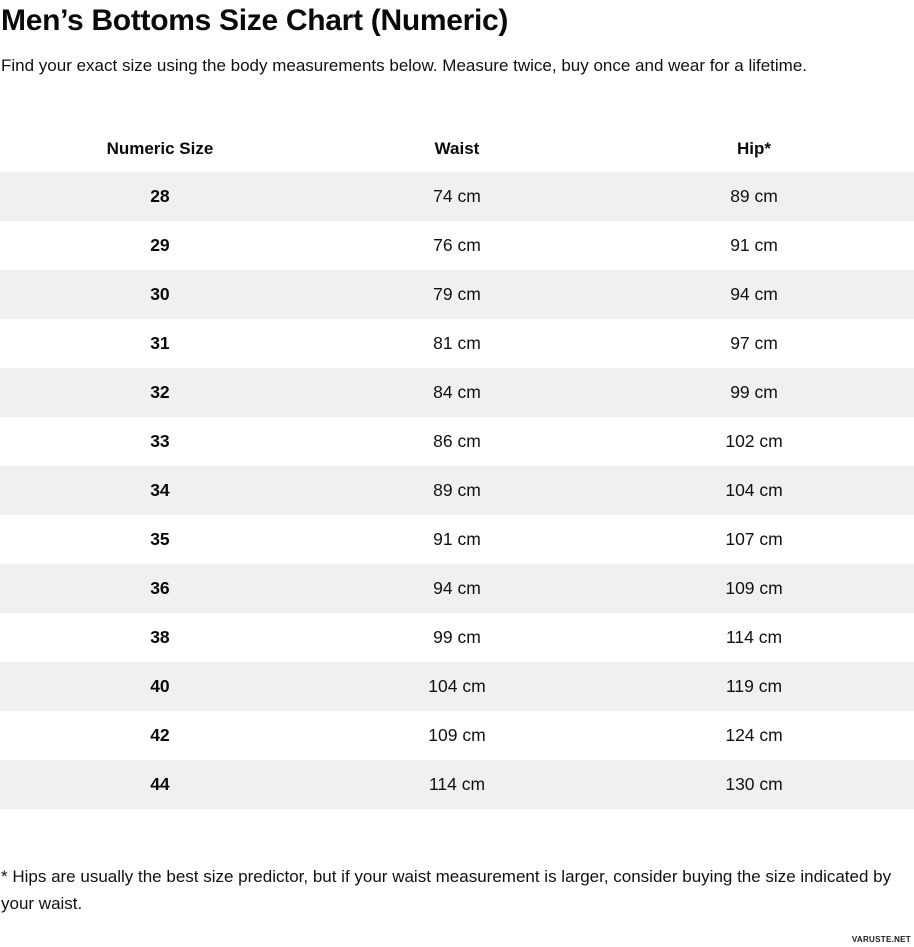 The height and width of the screenshot is (947, 914). I want to click on col-header-numeric-size: Numeric Size, so click(160, 148).